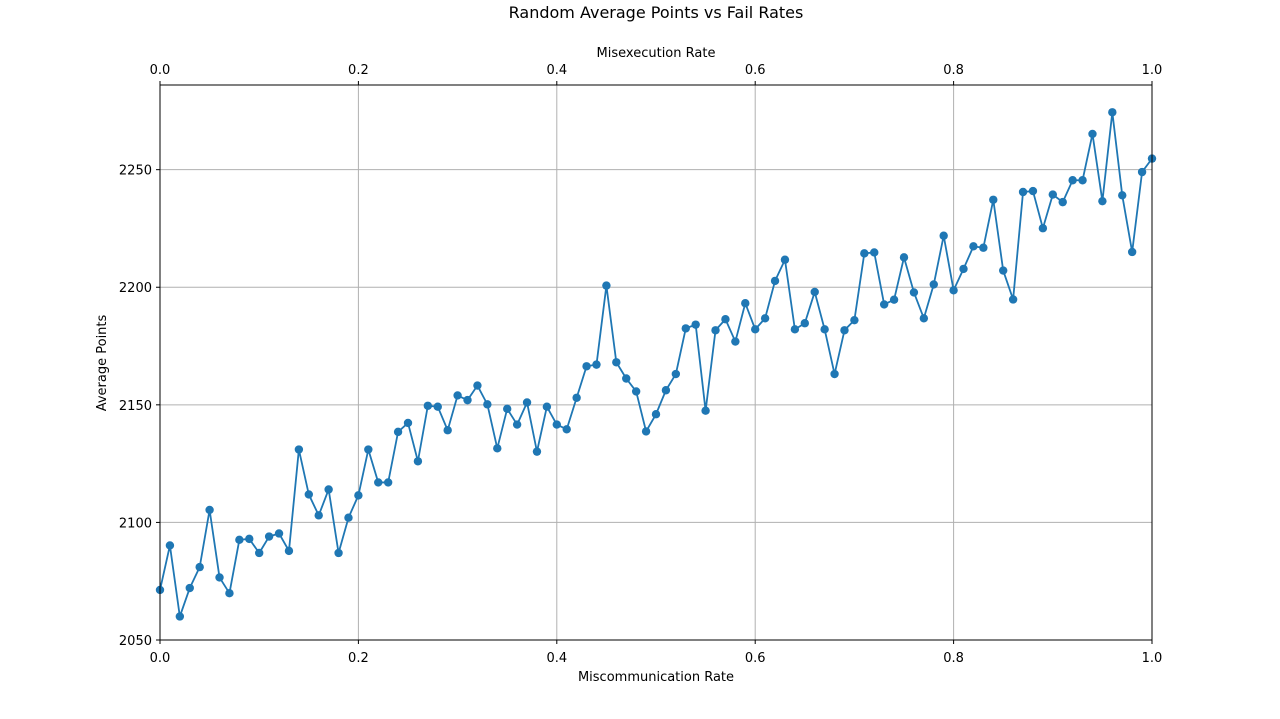 This screenshot has height=719, width=1280. What do you see at coordinates (953, 70) in the screenshot?
I see `x2-tick-label: 0.8` at bounding box center [953, 70].